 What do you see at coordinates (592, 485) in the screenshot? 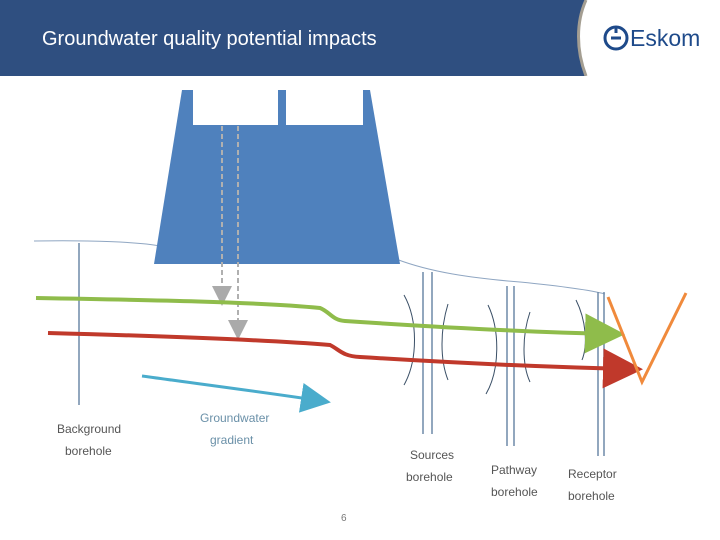
I see `label-receptor-borehole: Receptor borehole` at bounding box center [592, 485].